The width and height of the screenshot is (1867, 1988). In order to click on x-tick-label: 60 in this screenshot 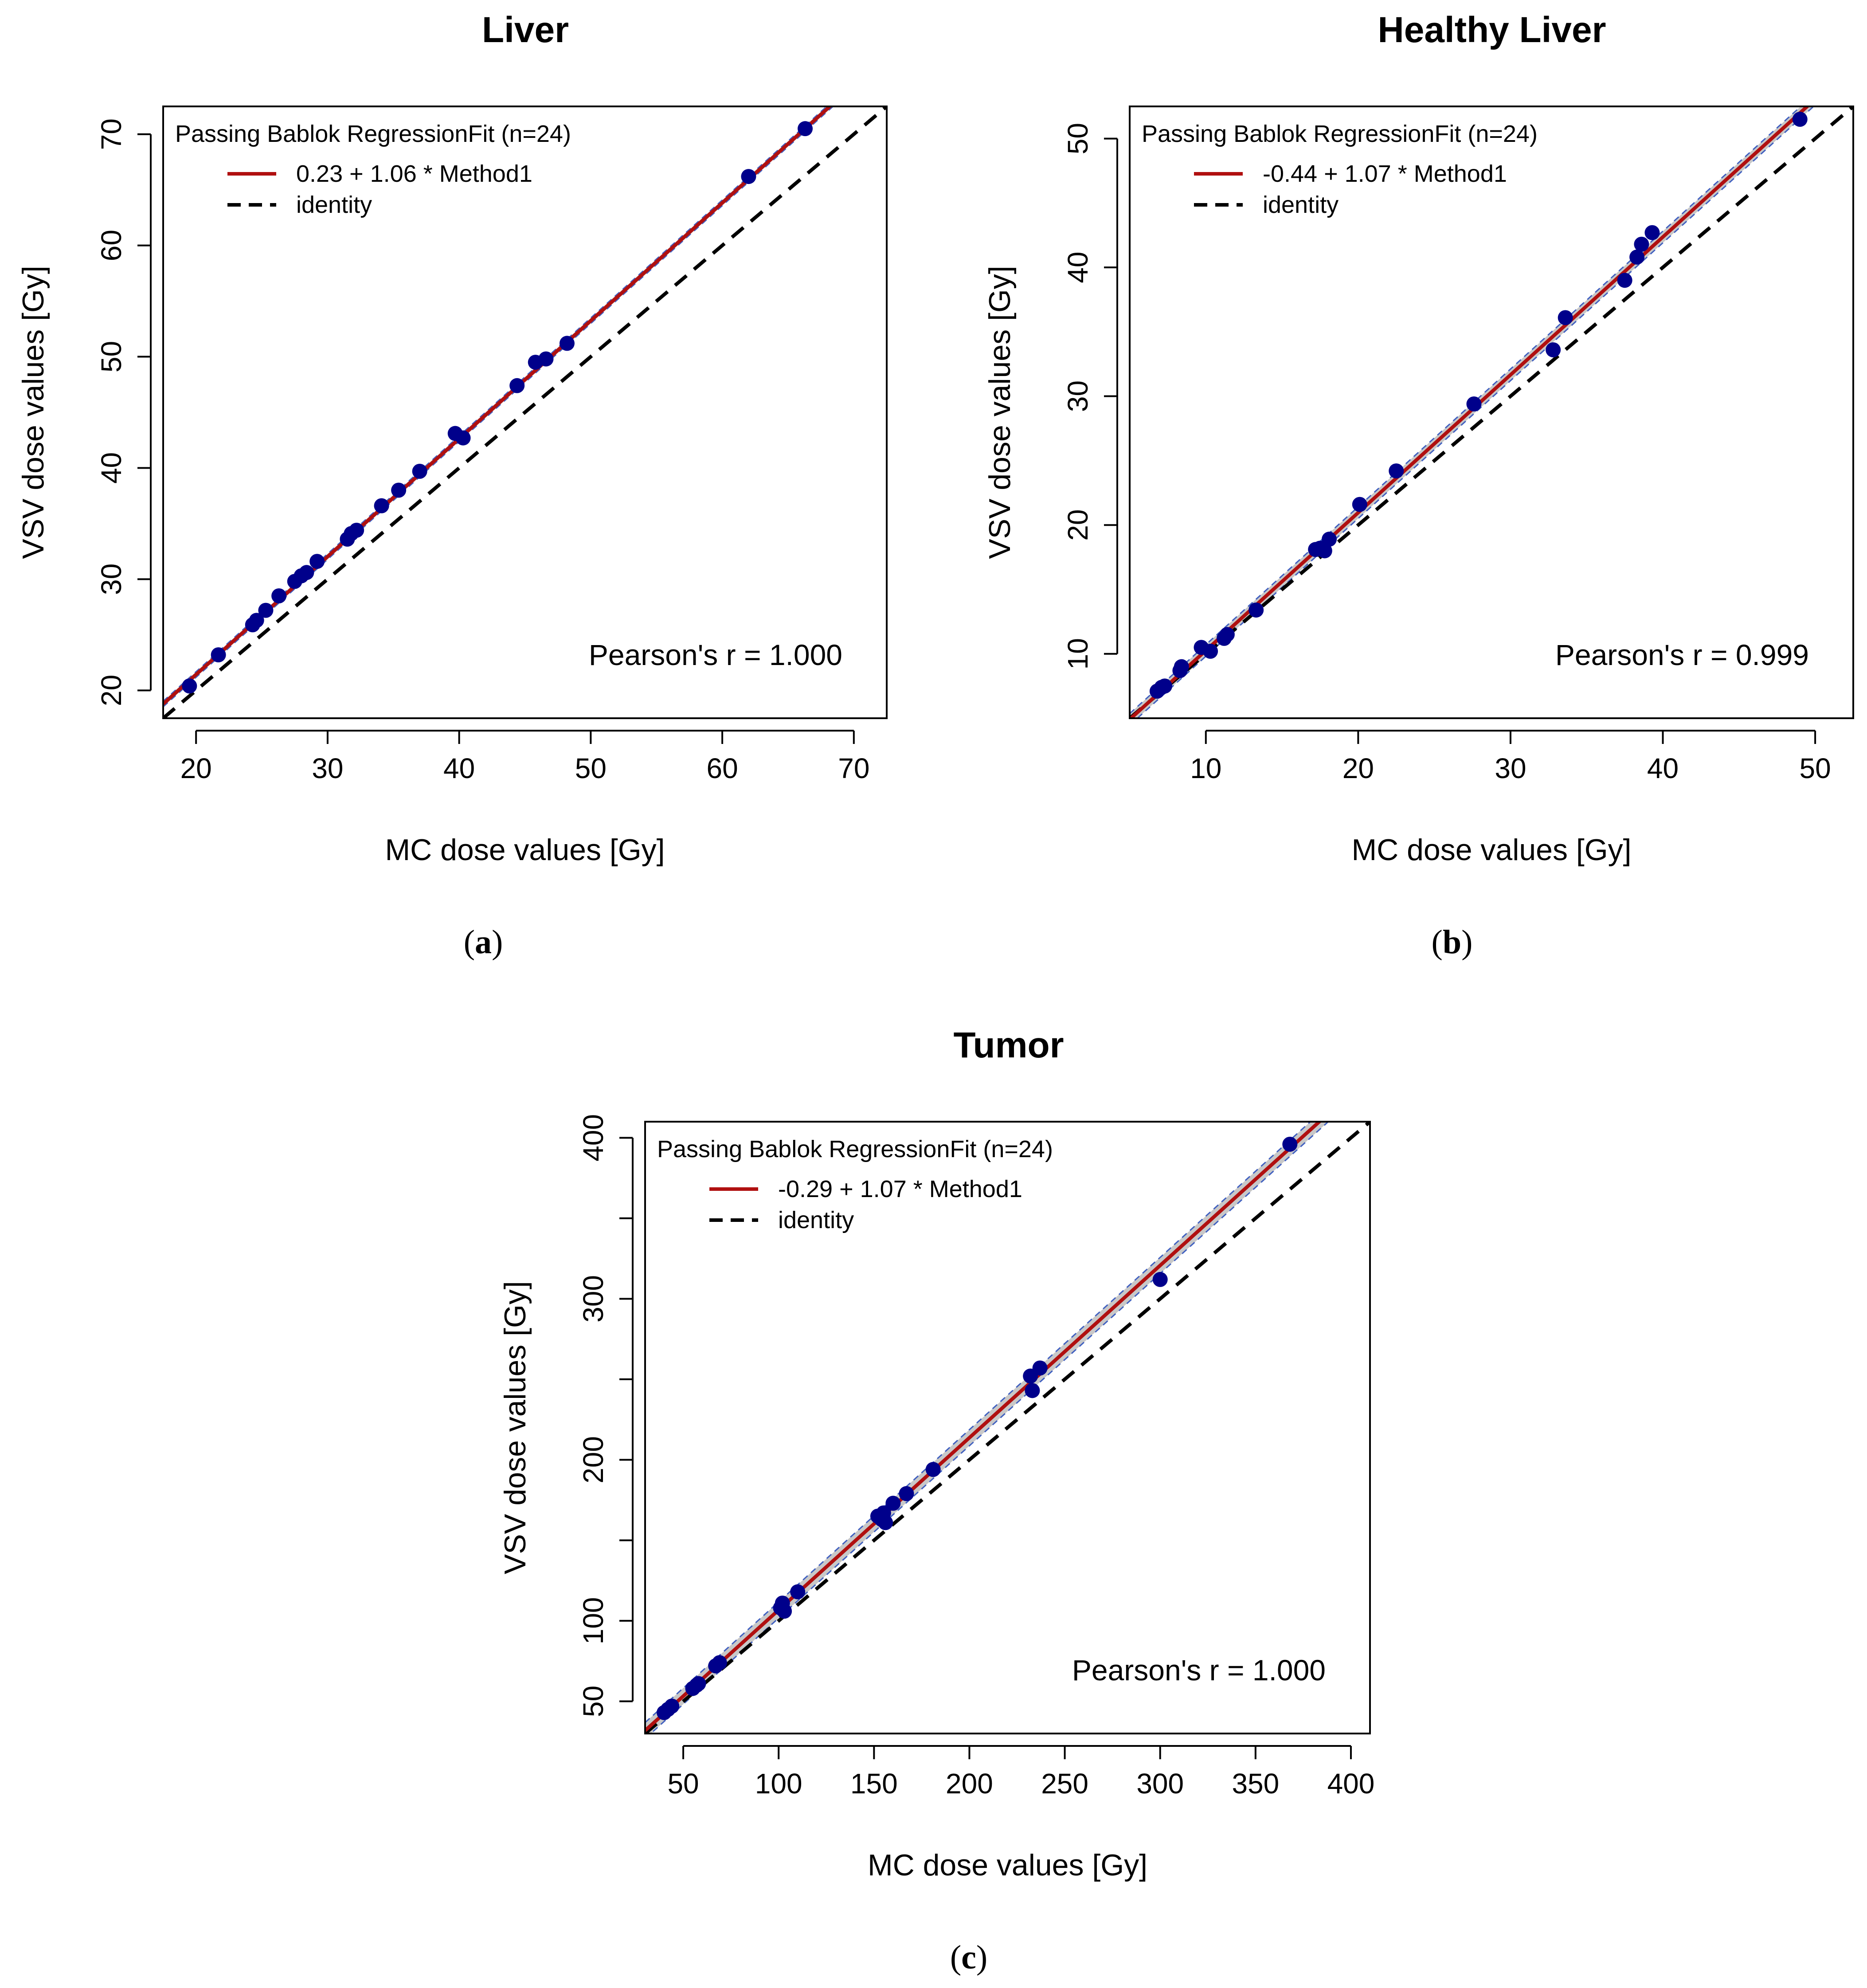, I will do `click(722, 768)`.